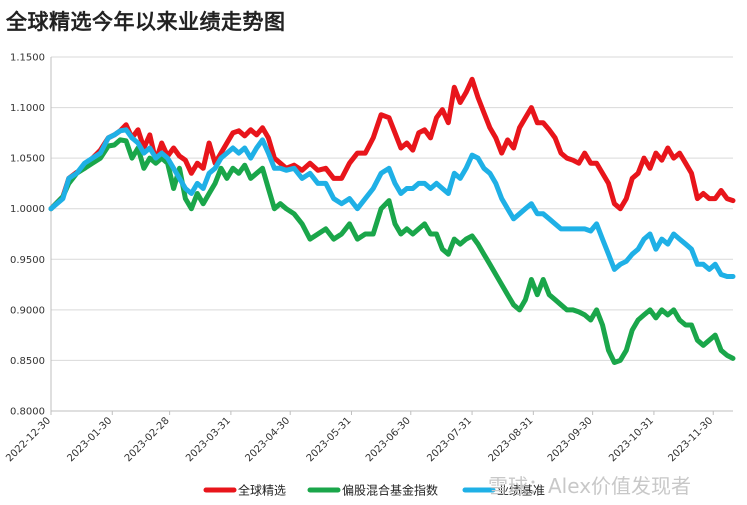 The width and height of the screenshot is (747, 505). What do you see at coordinates (27, 108) in the screenshot?
I see `y-tick-label: 1.1000` at bounding box center [27, 108].